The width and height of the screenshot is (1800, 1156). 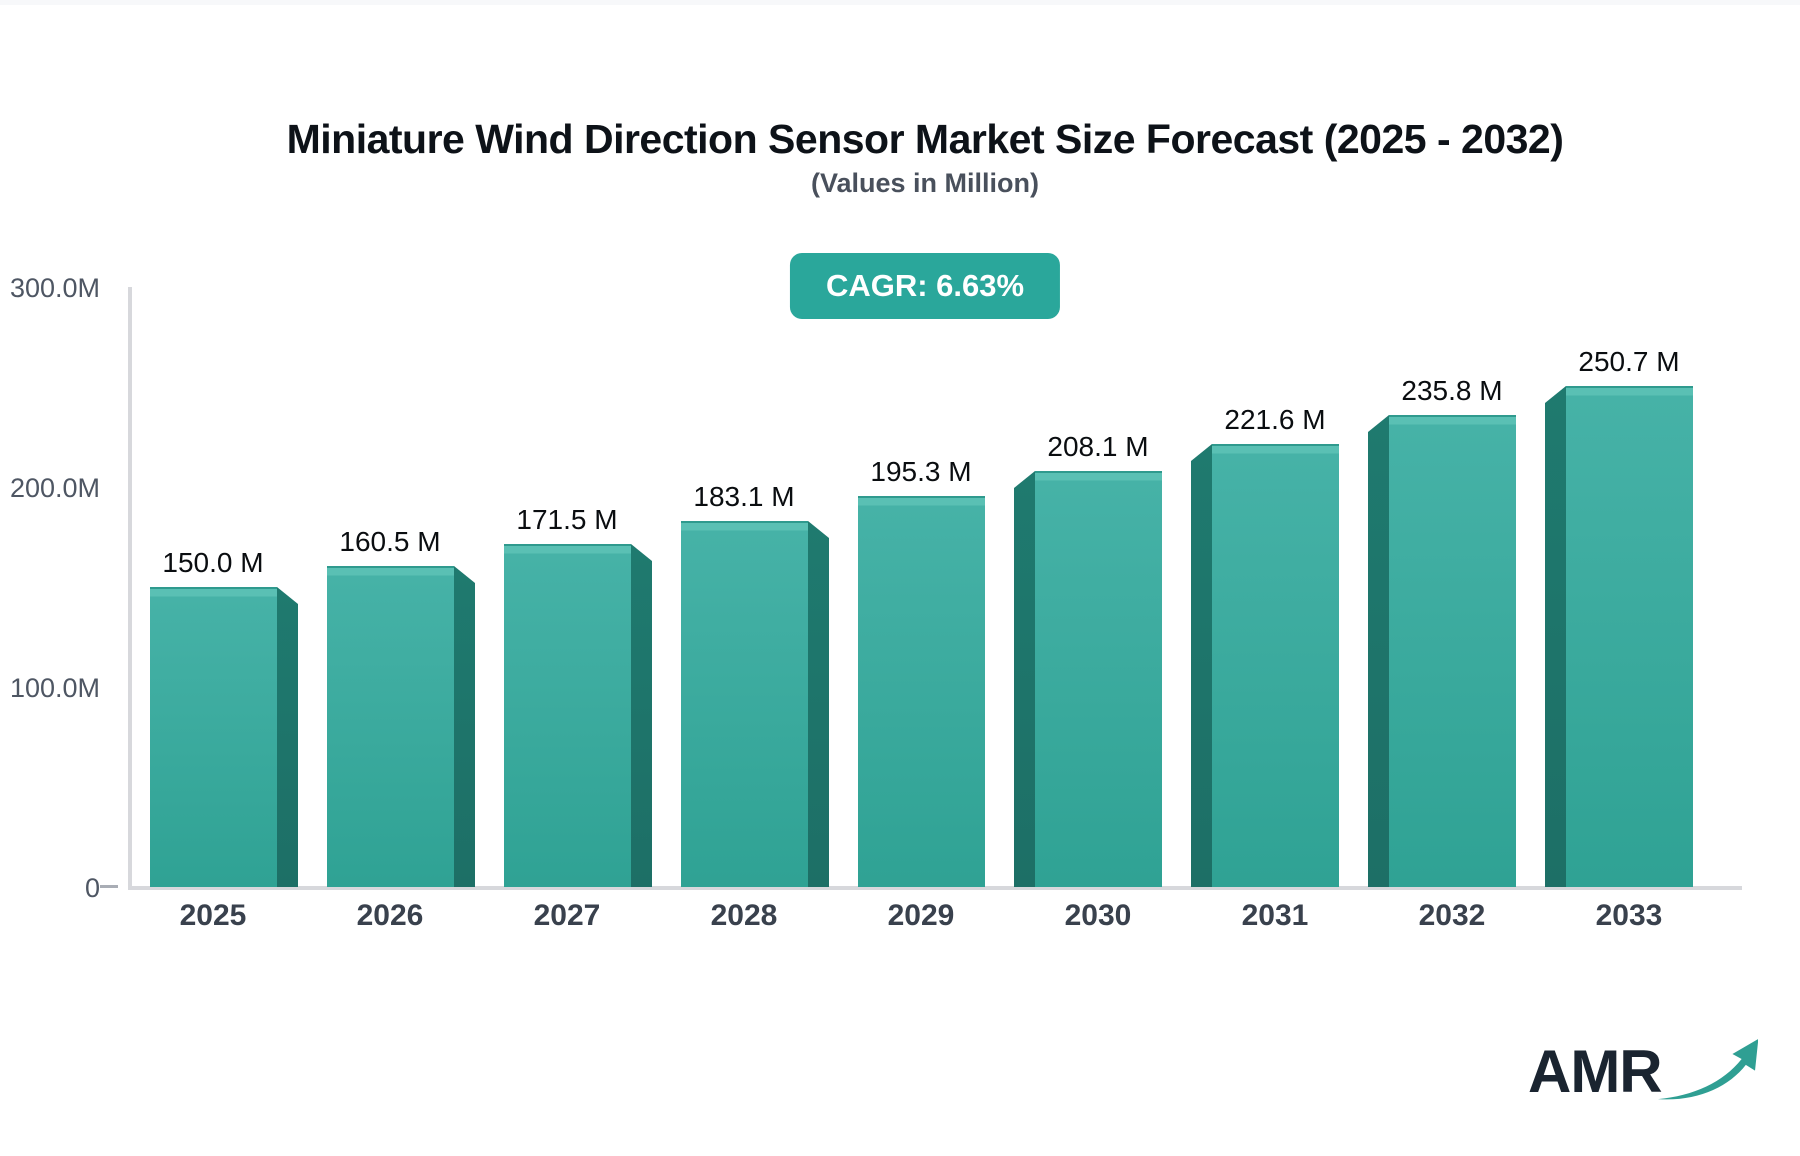 I want to click on bar-value-label: 250.7 M, so click(x=1629, y=361).